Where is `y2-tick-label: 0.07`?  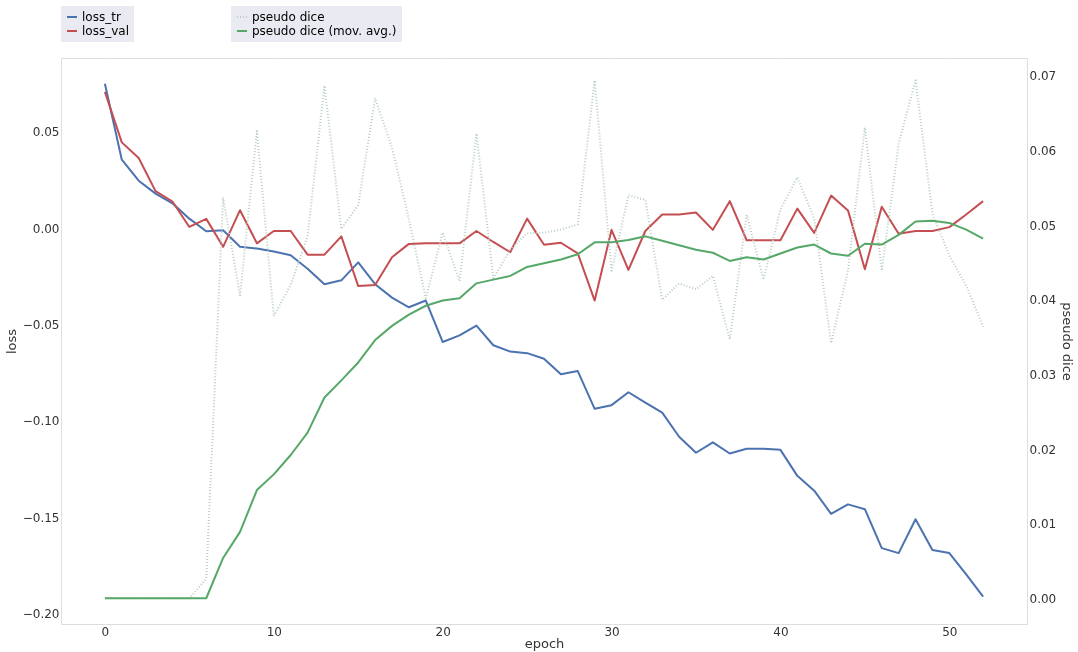
y2-tick-label: 0.07 is located at coordinates (1043, 76).